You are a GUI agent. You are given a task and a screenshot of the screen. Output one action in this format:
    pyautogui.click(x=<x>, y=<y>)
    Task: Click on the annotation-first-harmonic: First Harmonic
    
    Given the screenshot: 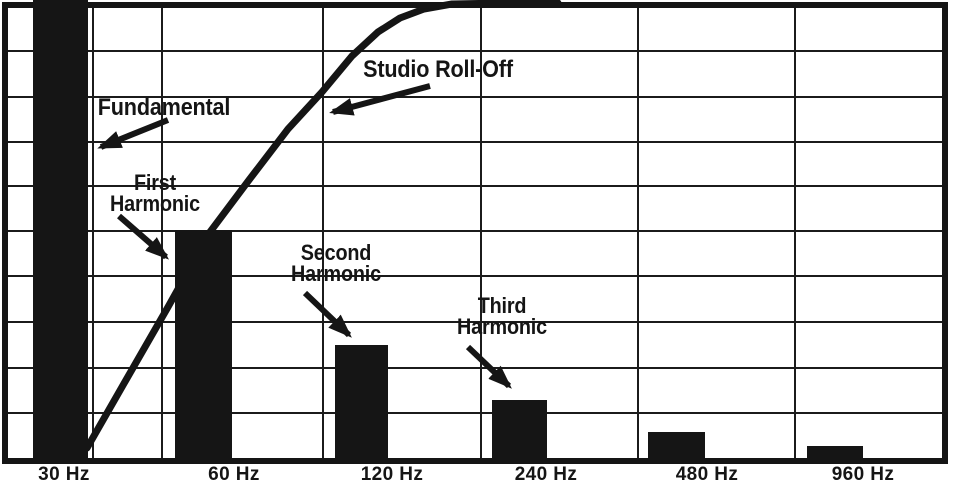 What is the action you would take?
    pyautogui.click(x=155, y=193)
    